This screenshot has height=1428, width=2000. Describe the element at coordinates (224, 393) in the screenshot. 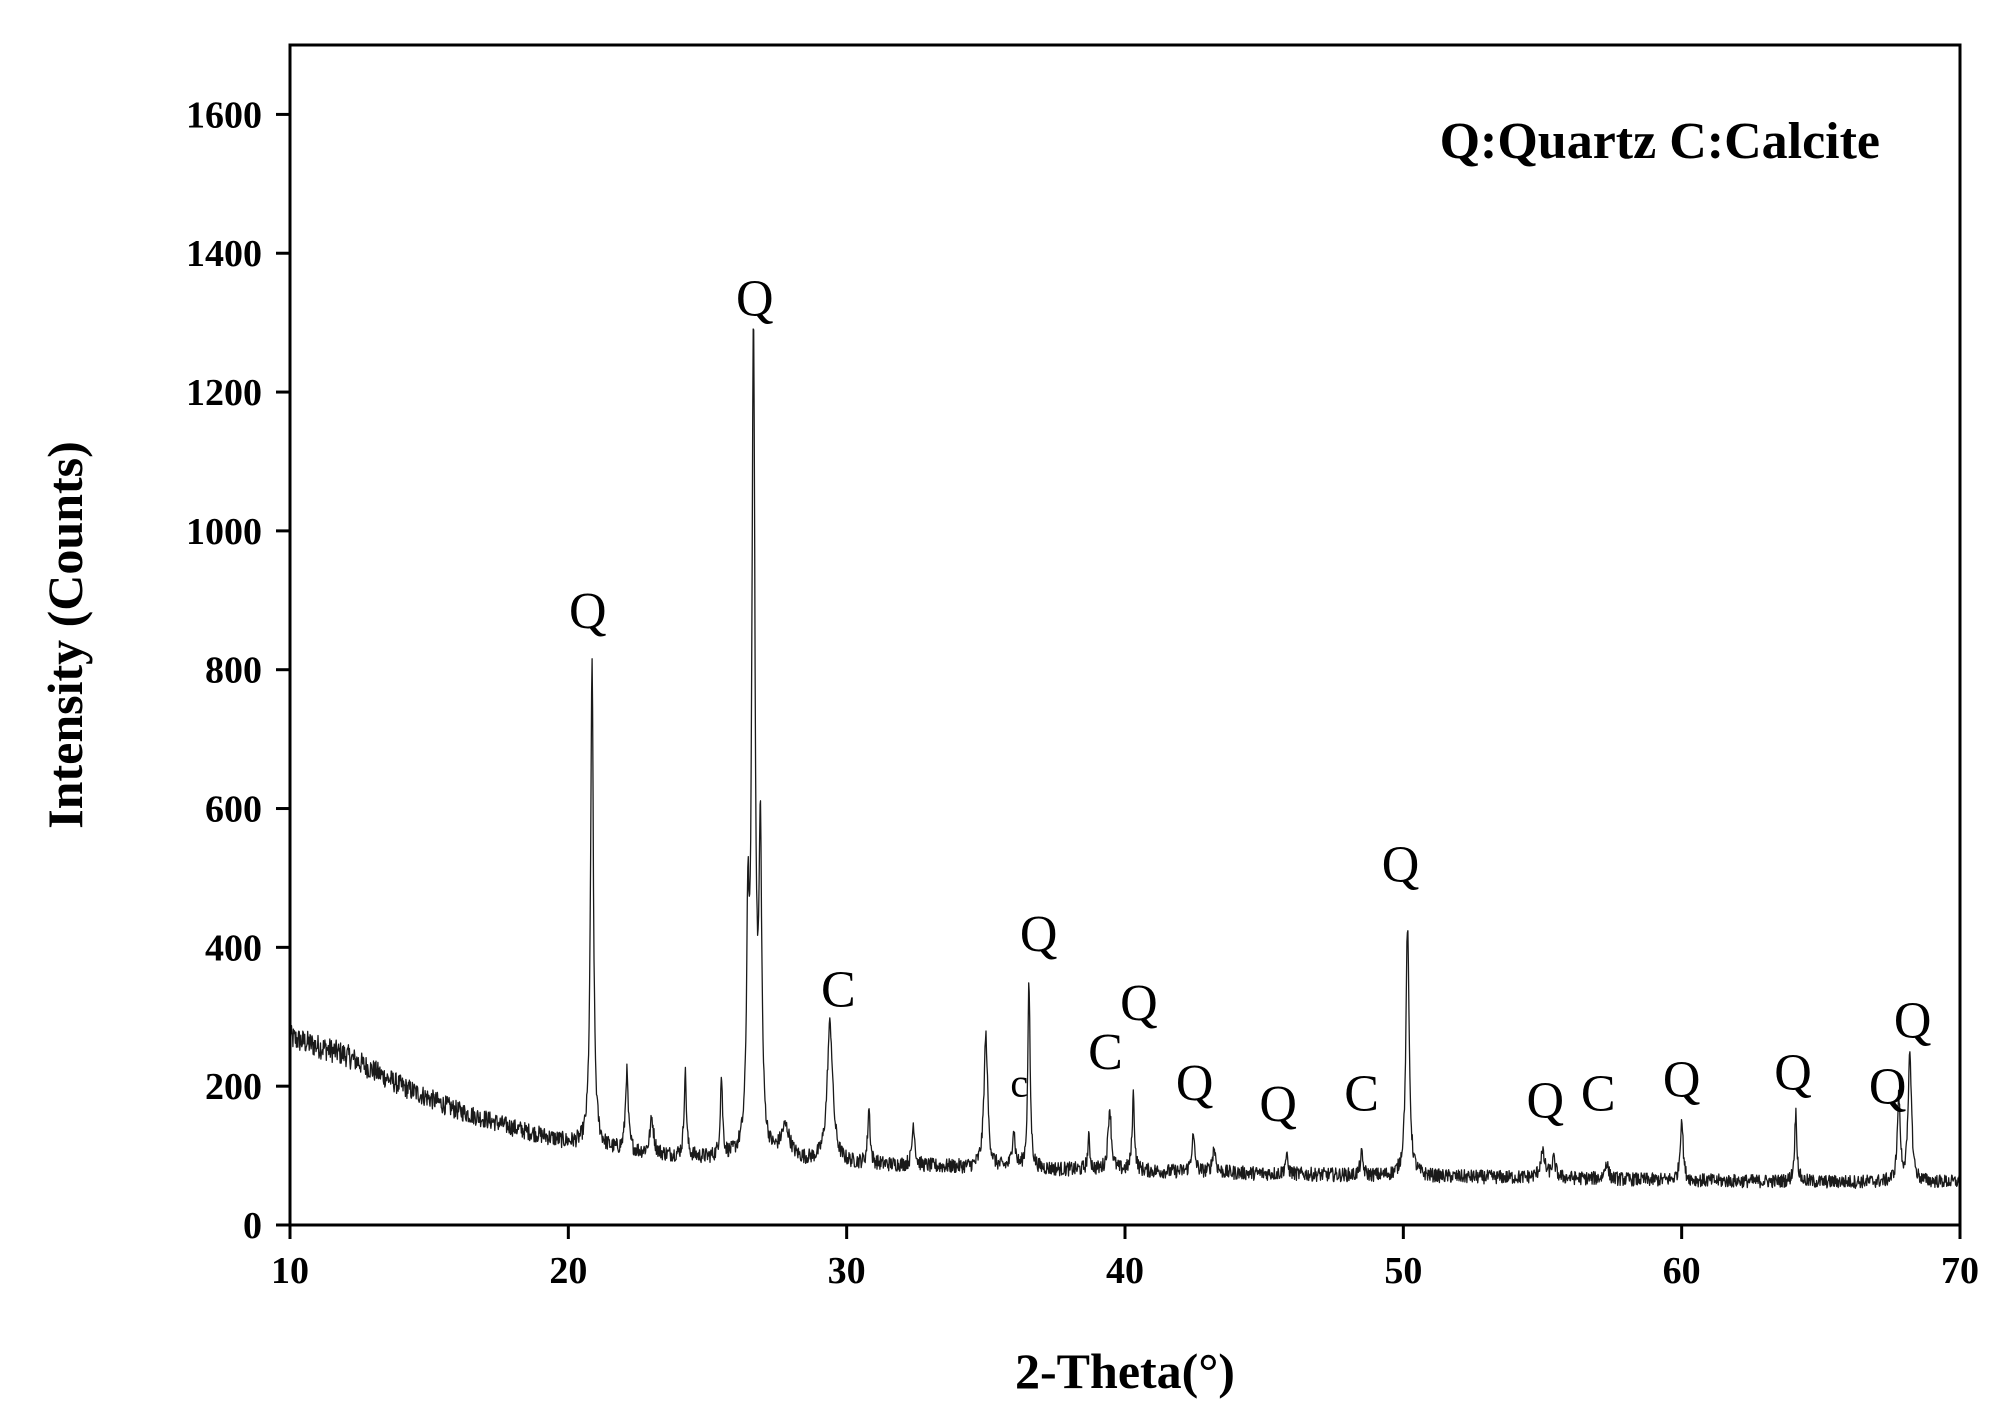

I see `y-tick-label: 1200` at that location.